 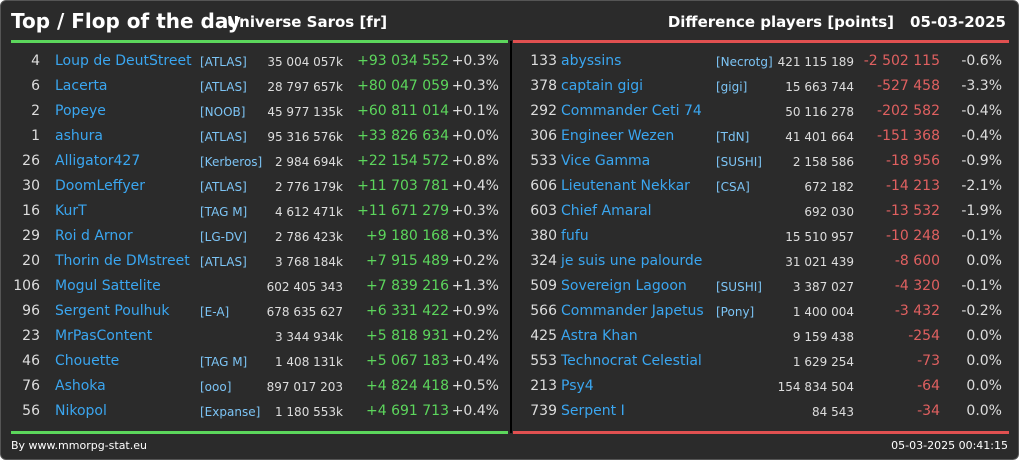 I want to click on rank-cell: 16, so click(x=31, y=211).